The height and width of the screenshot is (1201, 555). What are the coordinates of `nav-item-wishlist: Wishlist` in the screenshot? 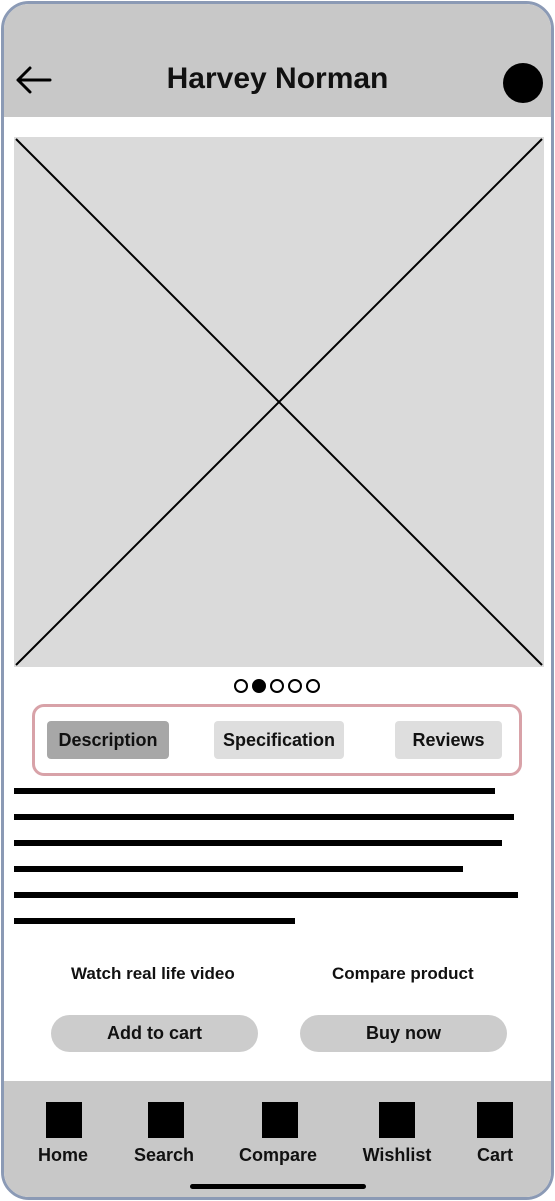 It's located at (389, 1126).